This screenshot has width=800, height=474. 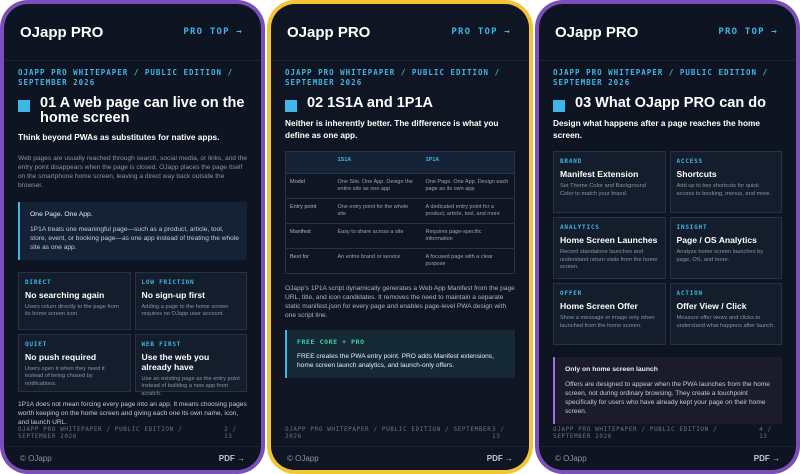 What do you see at coordinates (599, 306) in the screenshot?
I see `card-title: Home Screen Offer` at bounding box center [599, 306].